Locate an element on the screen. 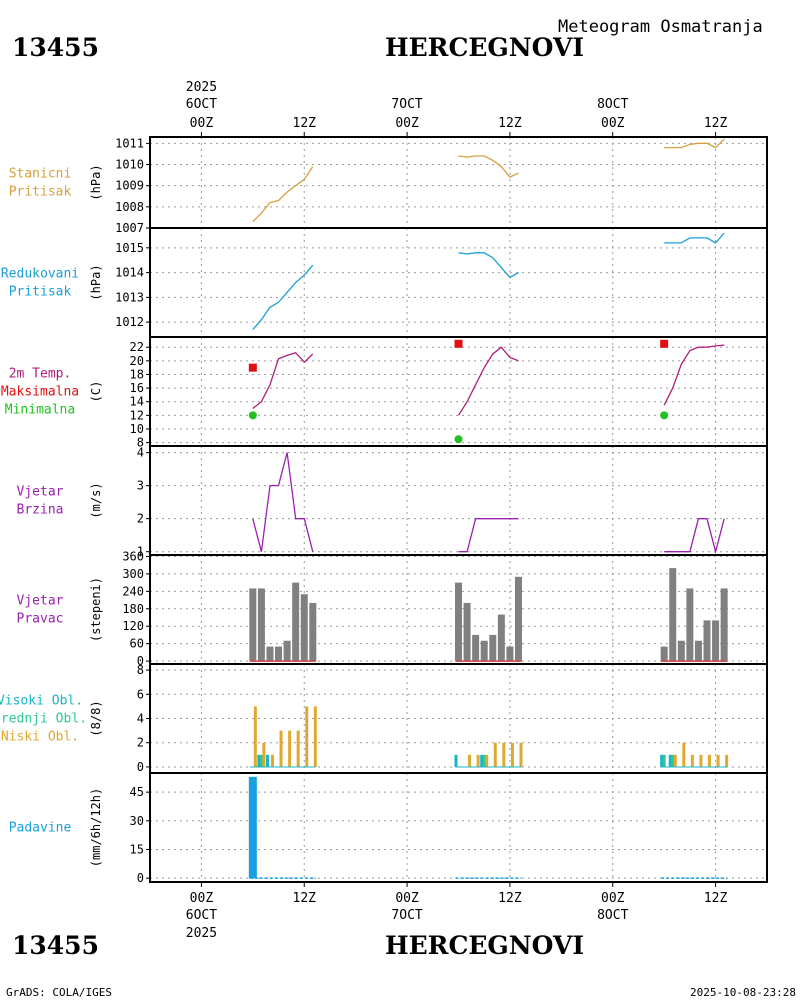 The image size is (800, 1000). panel-wind_direction: 0 60 120 180 240 300 360 (stepeni) Vjetar Pravac is located at coordinates (392, 608).